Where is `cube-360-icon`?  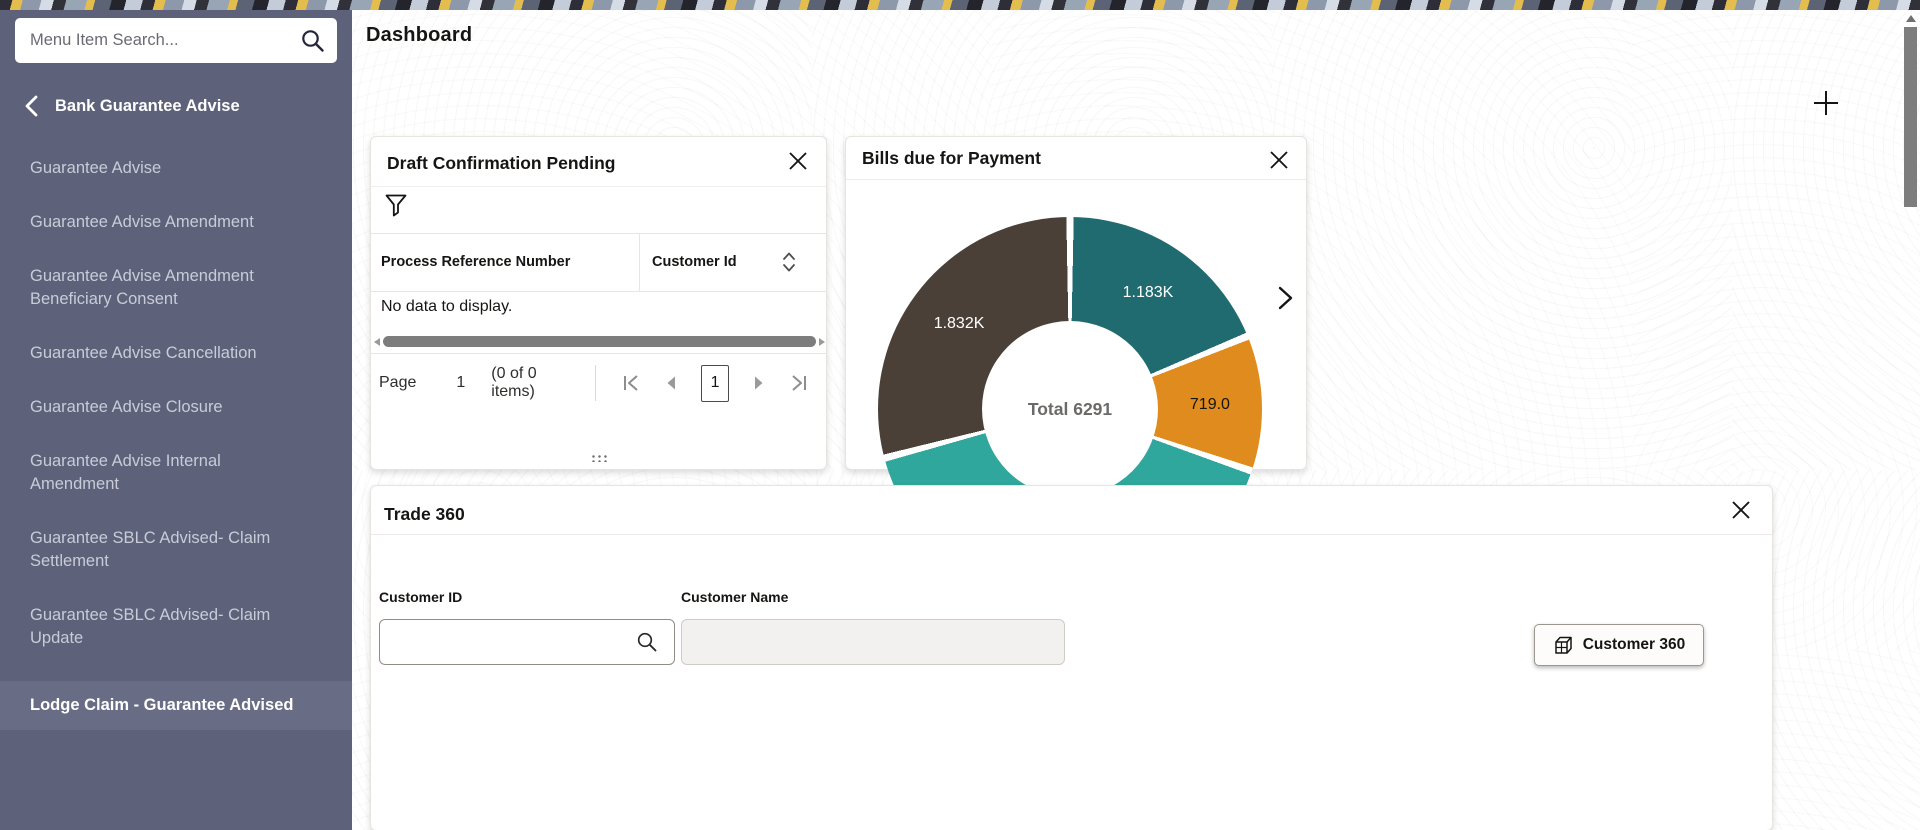
cube-360-icon is located at coordinates (1563, 645).